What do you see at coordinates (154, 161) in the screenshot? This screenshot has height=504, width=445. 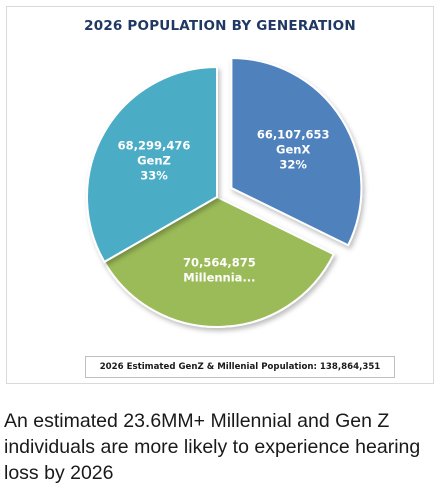 I see `slice-label-genz-name: GenZ` at bounding box center [154, 161].